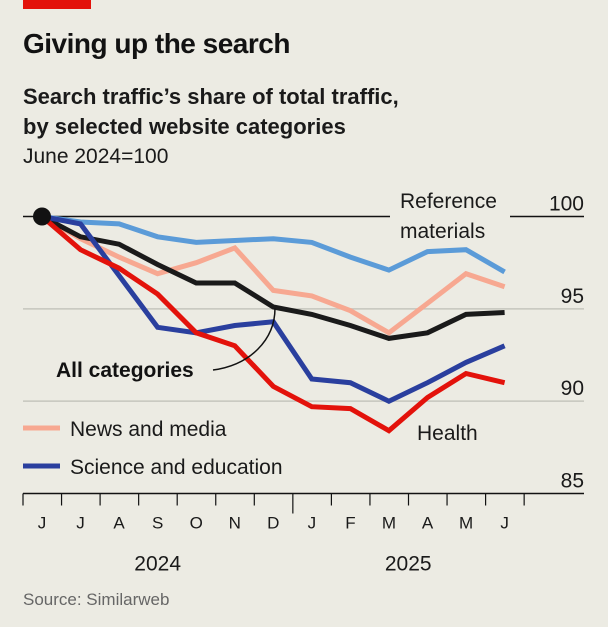 This screenshot has height=627, width=608. What do you see at coordinates (148, 429) in the screenshot?
I see `legend-label-news: News and media` at bounding box center [148, 429].